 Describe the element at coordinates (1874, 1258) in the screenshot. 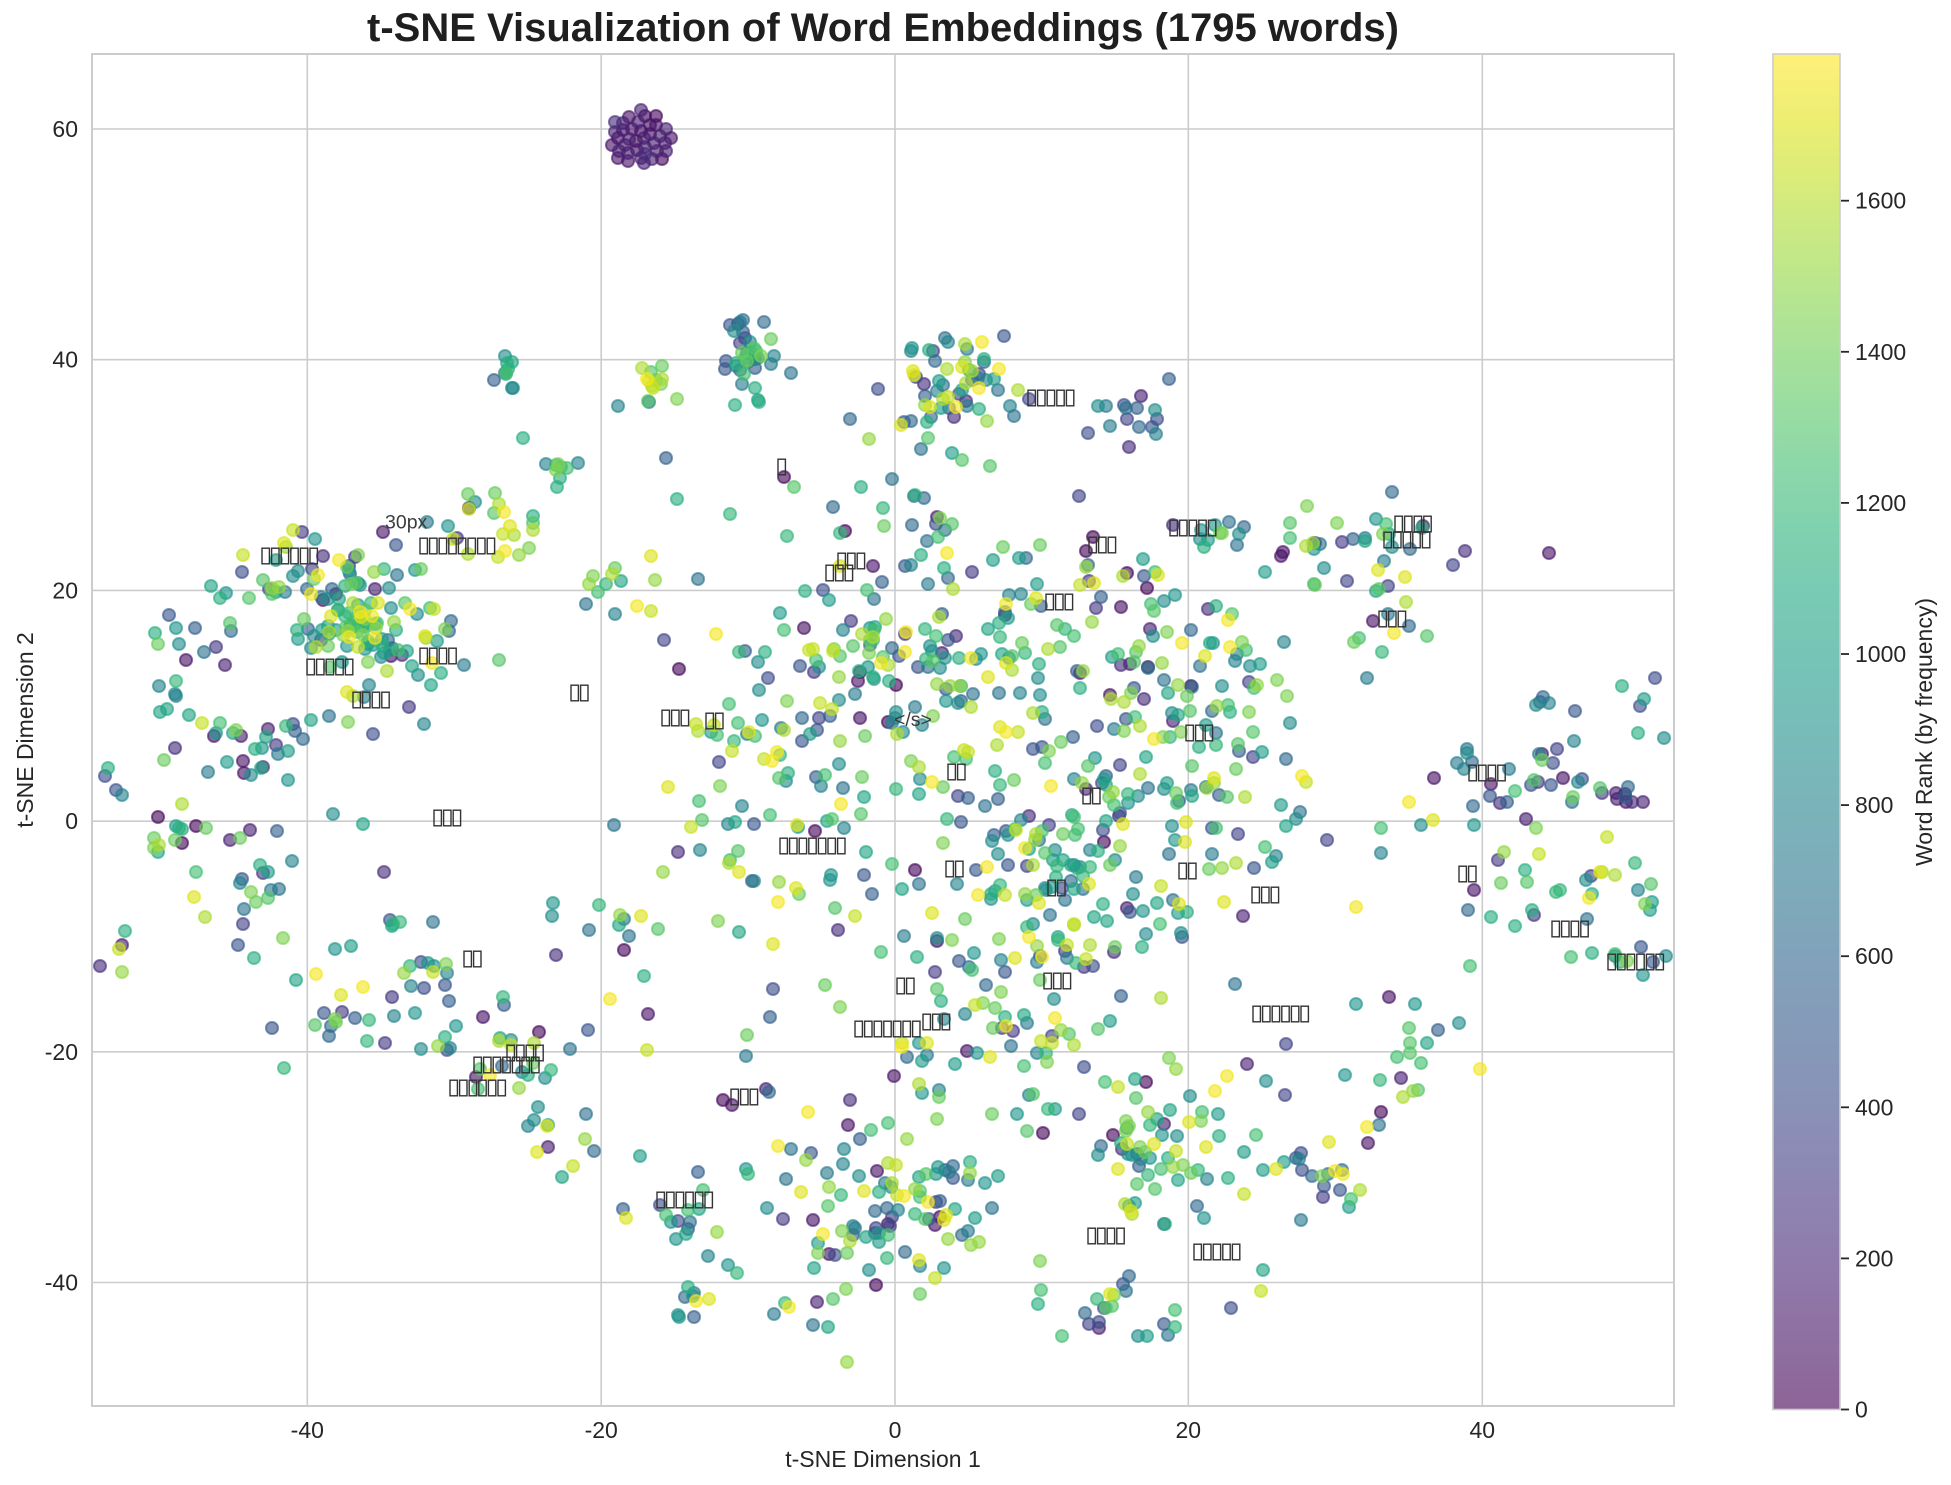

I see `svg-text: 200` at that location.